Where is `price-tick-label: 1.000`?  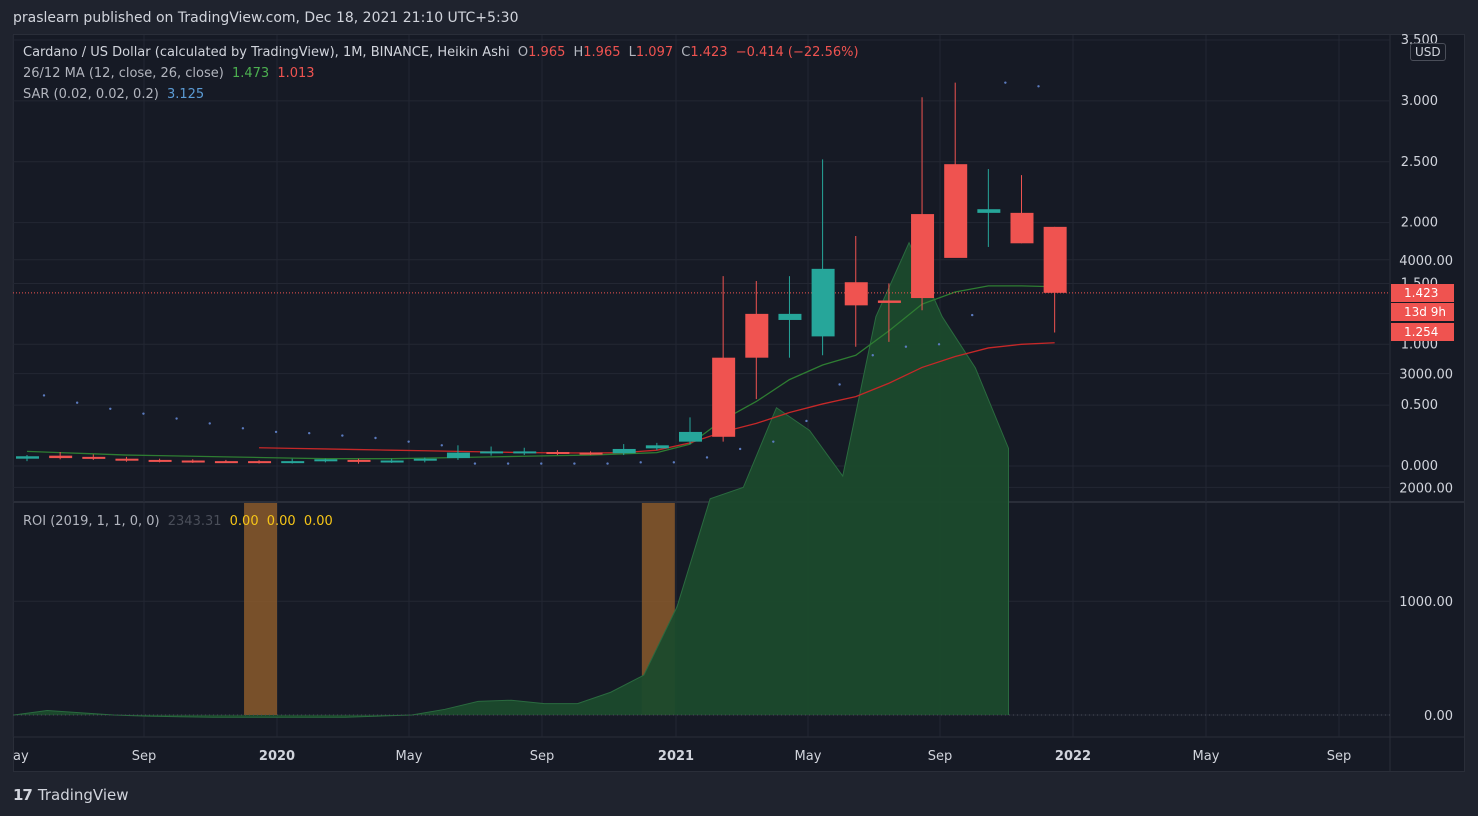 price-tick-label: 1.000 is located at coordinates (1419, 344).